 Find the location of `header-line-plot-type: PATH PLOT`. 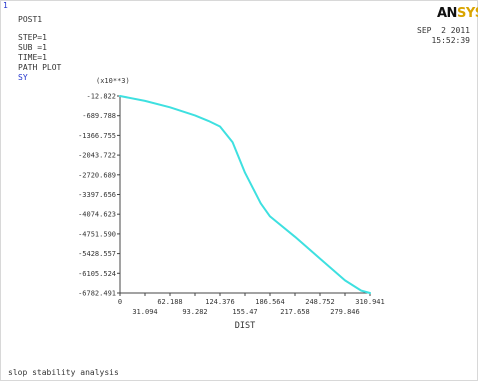

header-line-plot-type: PATH PLOT is located at coordinates (40, 67).